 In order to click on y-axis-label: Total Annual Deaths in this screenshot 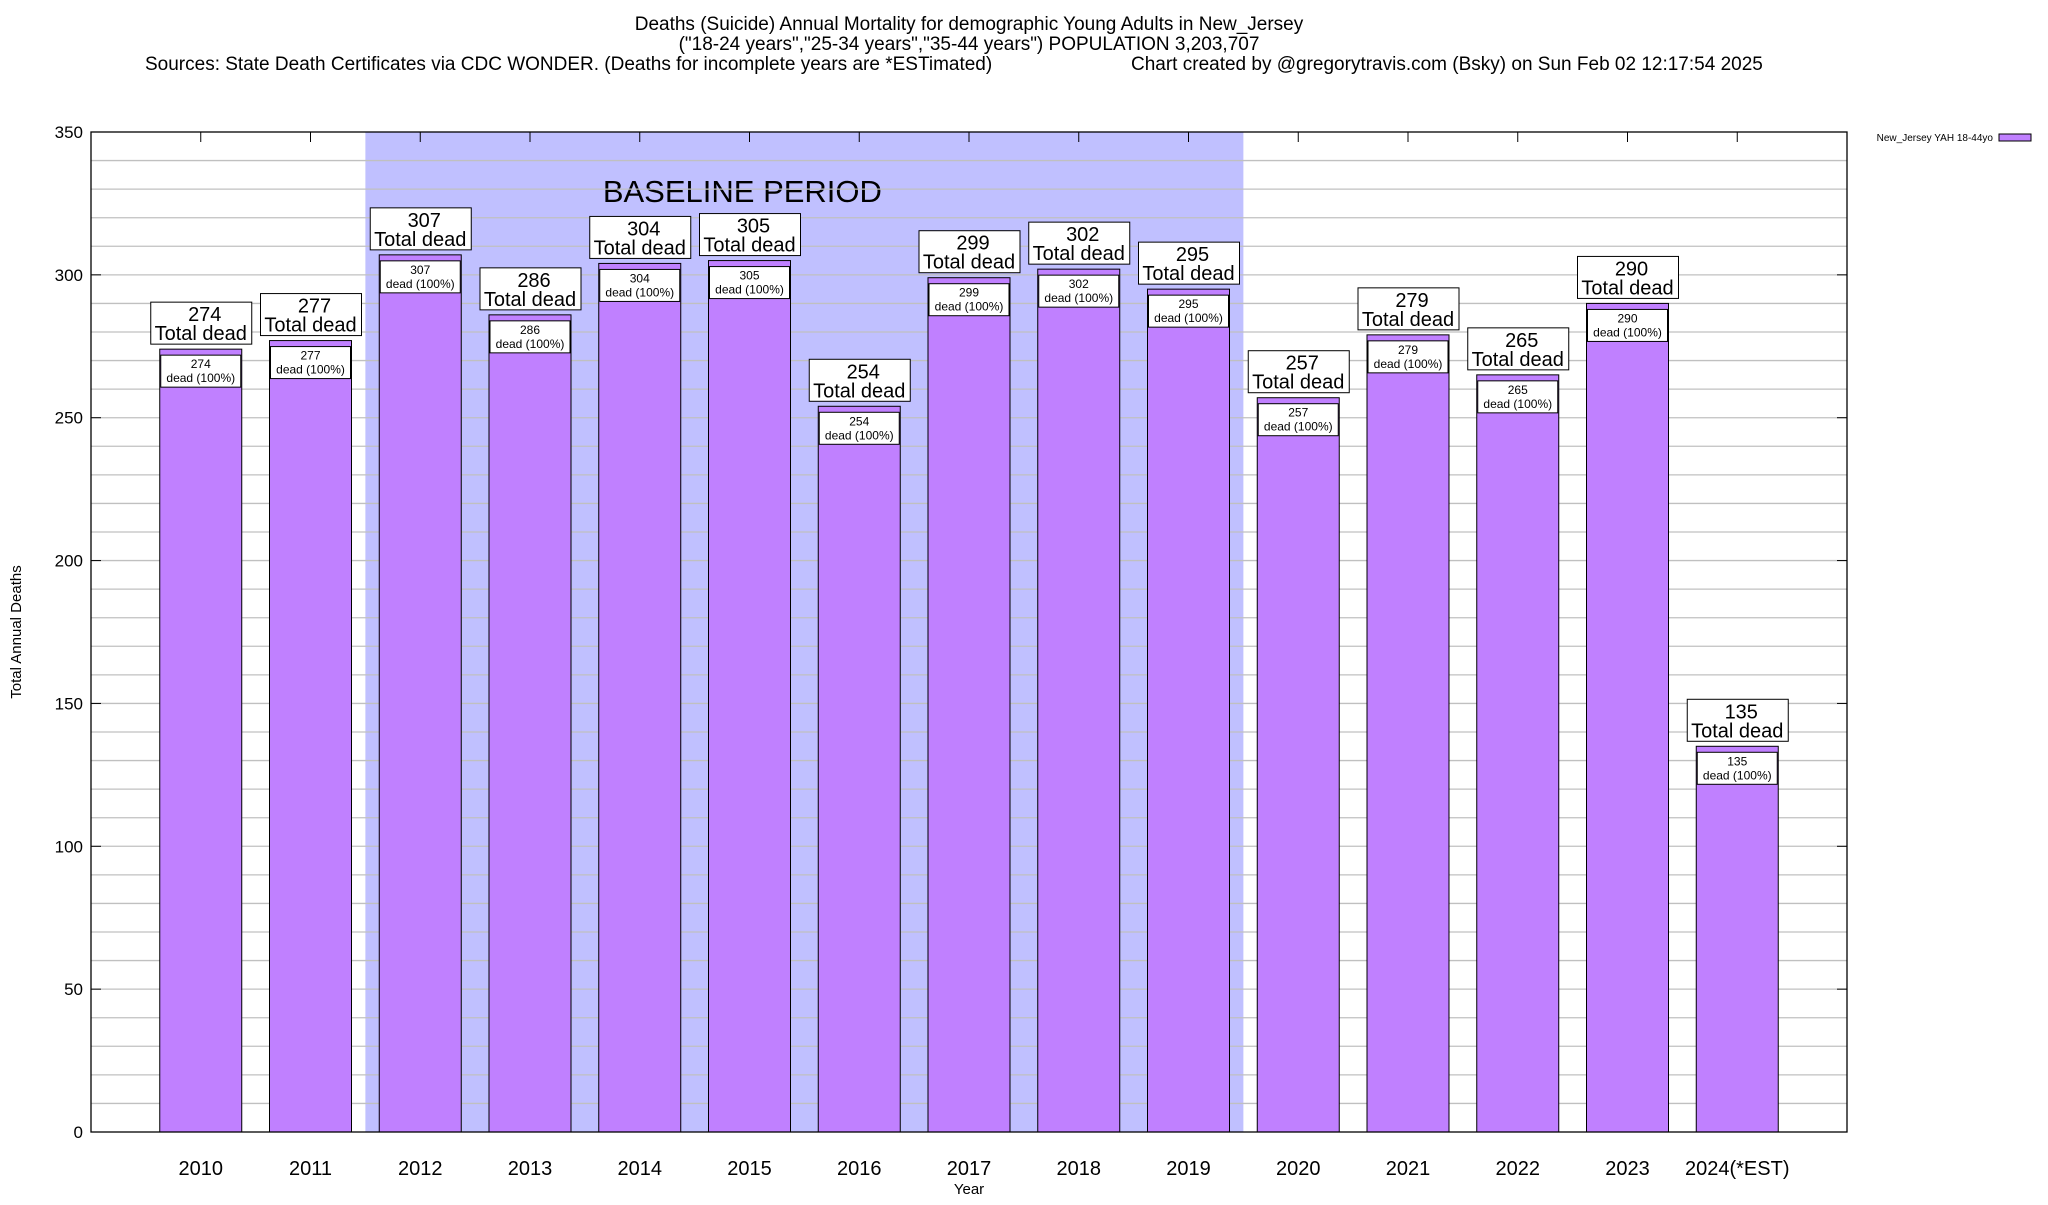, I will do `click(16, 631)`.